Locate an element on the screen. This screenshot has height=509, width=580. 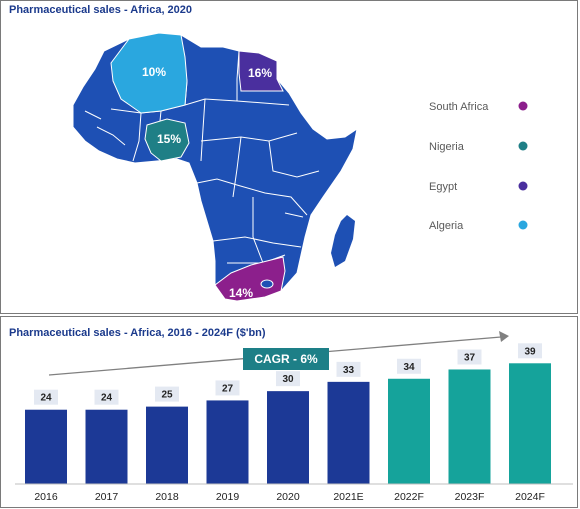
data-label-bg-2016 is located at coordinates (46, 397).